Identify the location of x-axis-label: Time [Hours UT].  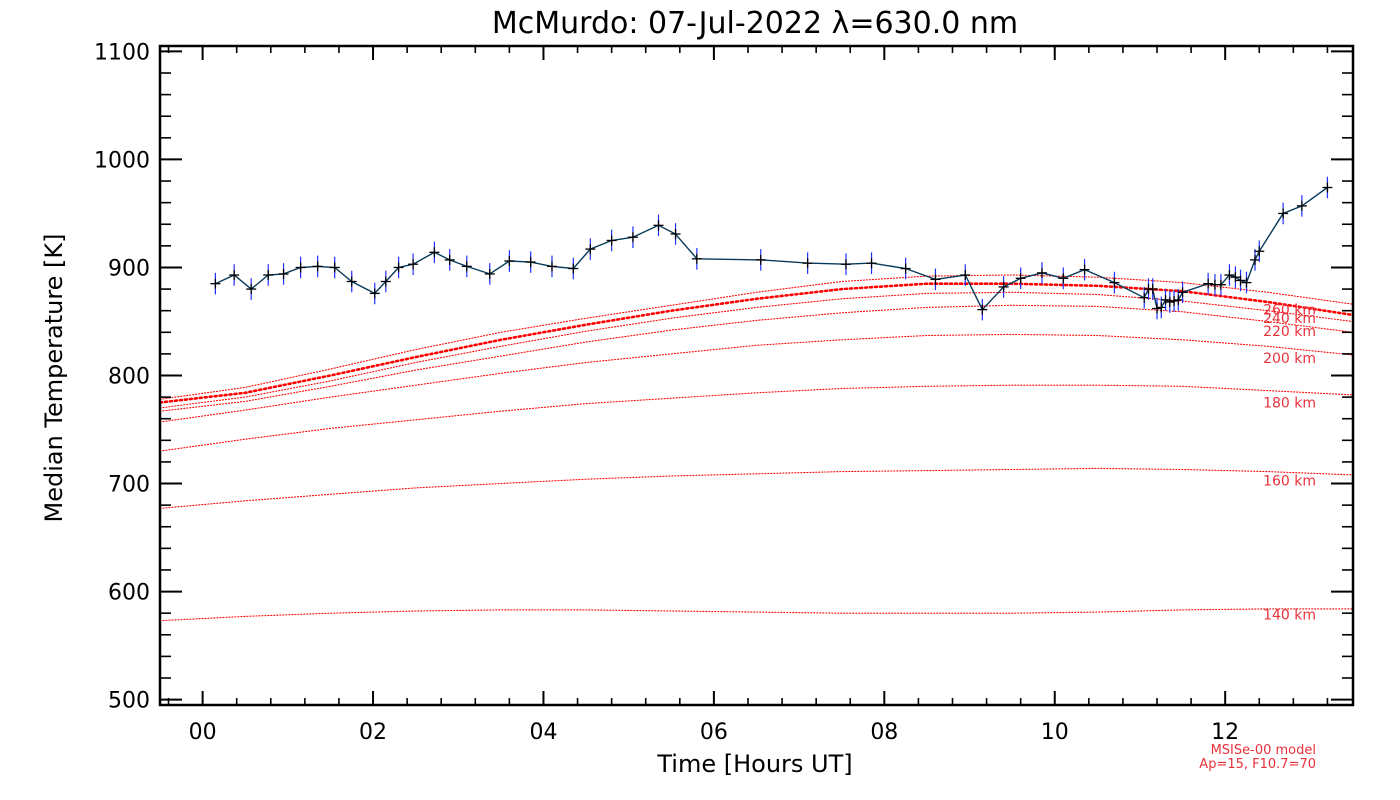
(754, 764).